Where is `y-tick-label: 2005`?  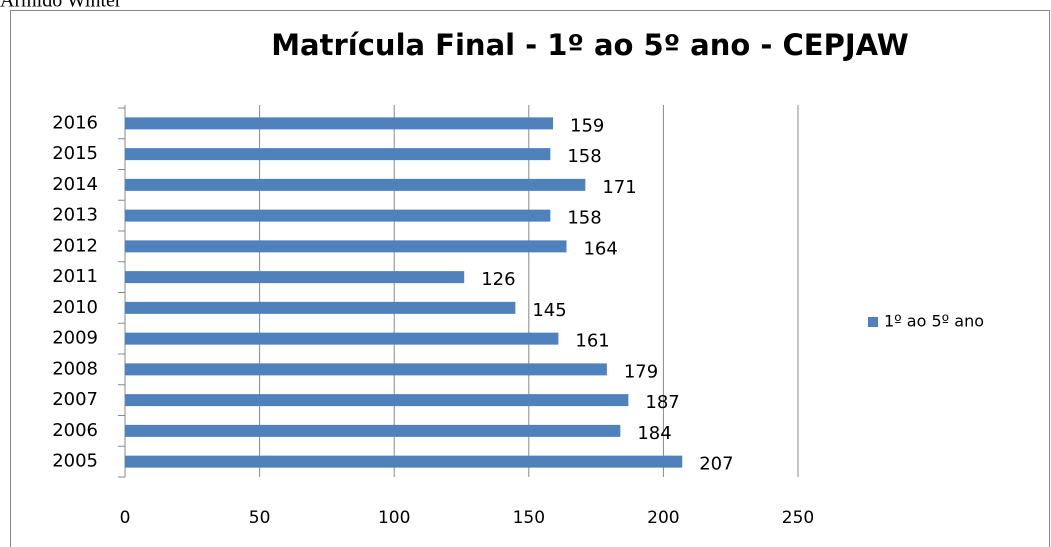
y-tick-label: 2005 is located at coordinates (75, 461).